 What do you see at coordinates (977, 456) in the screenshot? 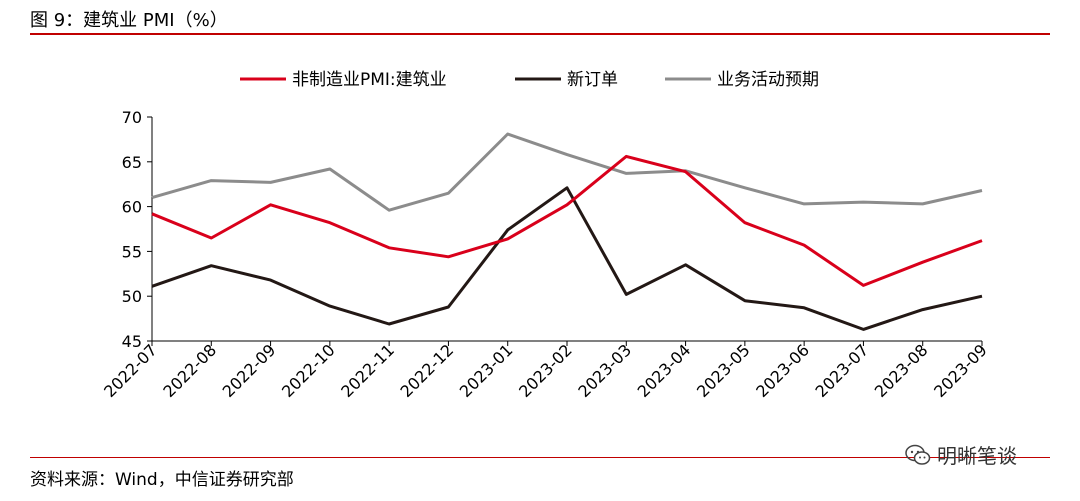
I see `watermark-text: 明晰笔谈` at bounding box center [977, 456].